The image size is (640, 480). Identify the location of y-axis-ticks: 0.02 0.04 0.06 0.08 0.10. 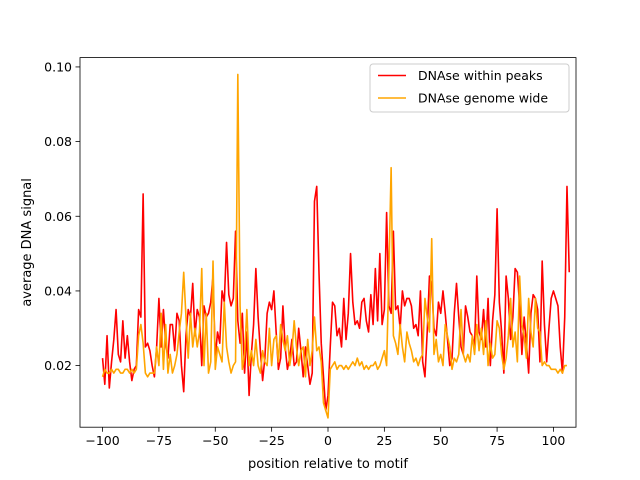
(62, 216).